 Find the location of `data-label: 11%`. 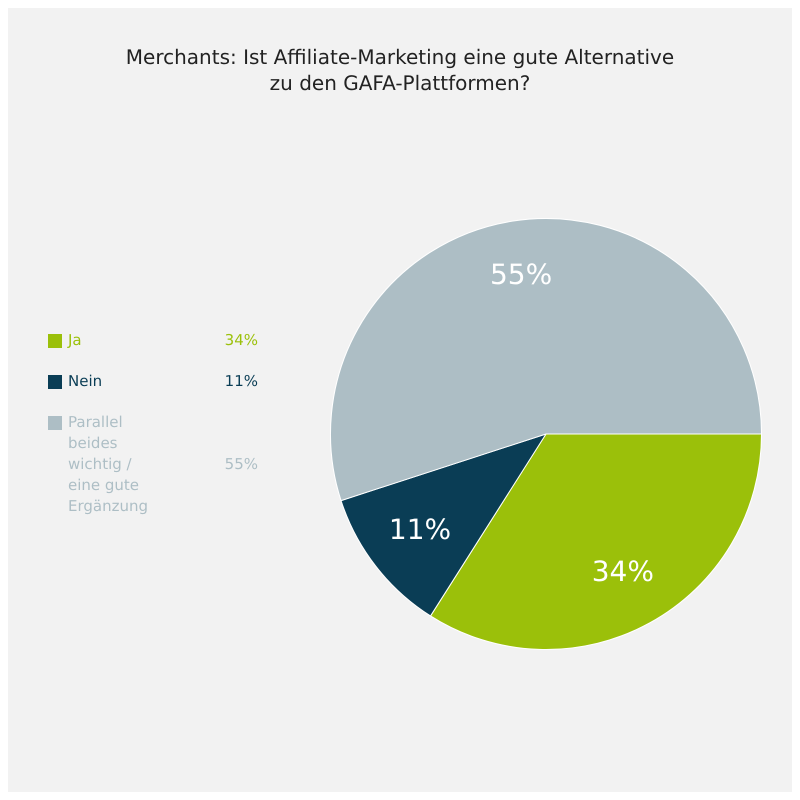

data-label: 11% is located at coordinates (420, 529).